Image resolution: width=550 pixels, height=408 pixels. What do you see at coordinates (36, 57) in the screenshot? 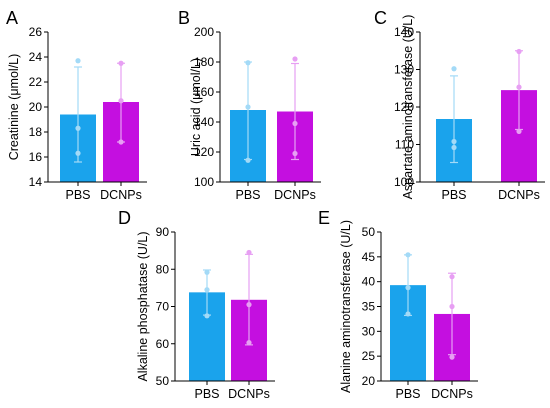
I see `y-tick-label: 24` at bounding box center [36, 57].